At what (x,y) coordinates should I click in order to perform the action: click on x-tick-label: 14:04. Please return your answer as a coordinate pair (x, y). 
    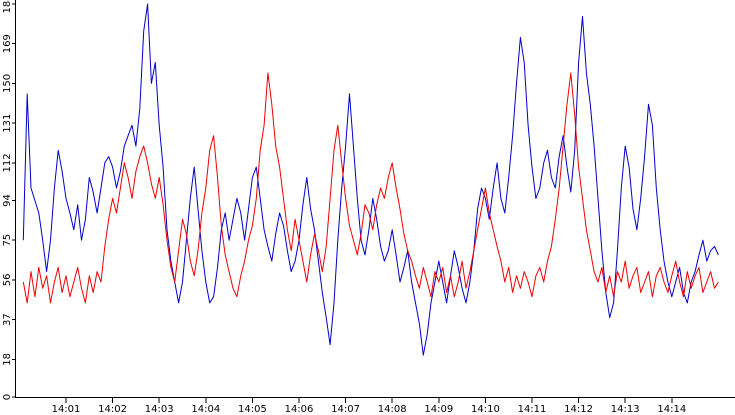
    Looking at the image, I should click on (205, 409).